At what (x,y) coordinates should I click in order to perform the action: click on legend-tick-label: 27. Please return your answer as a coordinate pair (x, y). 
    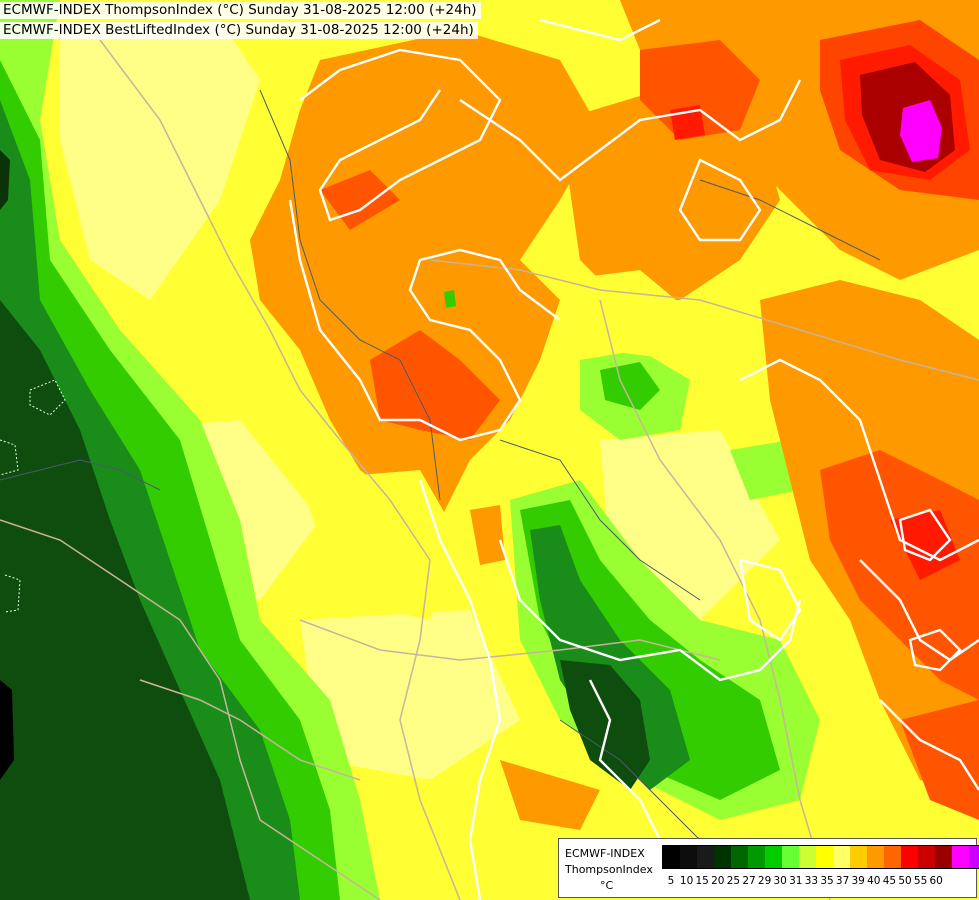
    Looking at the image, I should click on (749, 881).